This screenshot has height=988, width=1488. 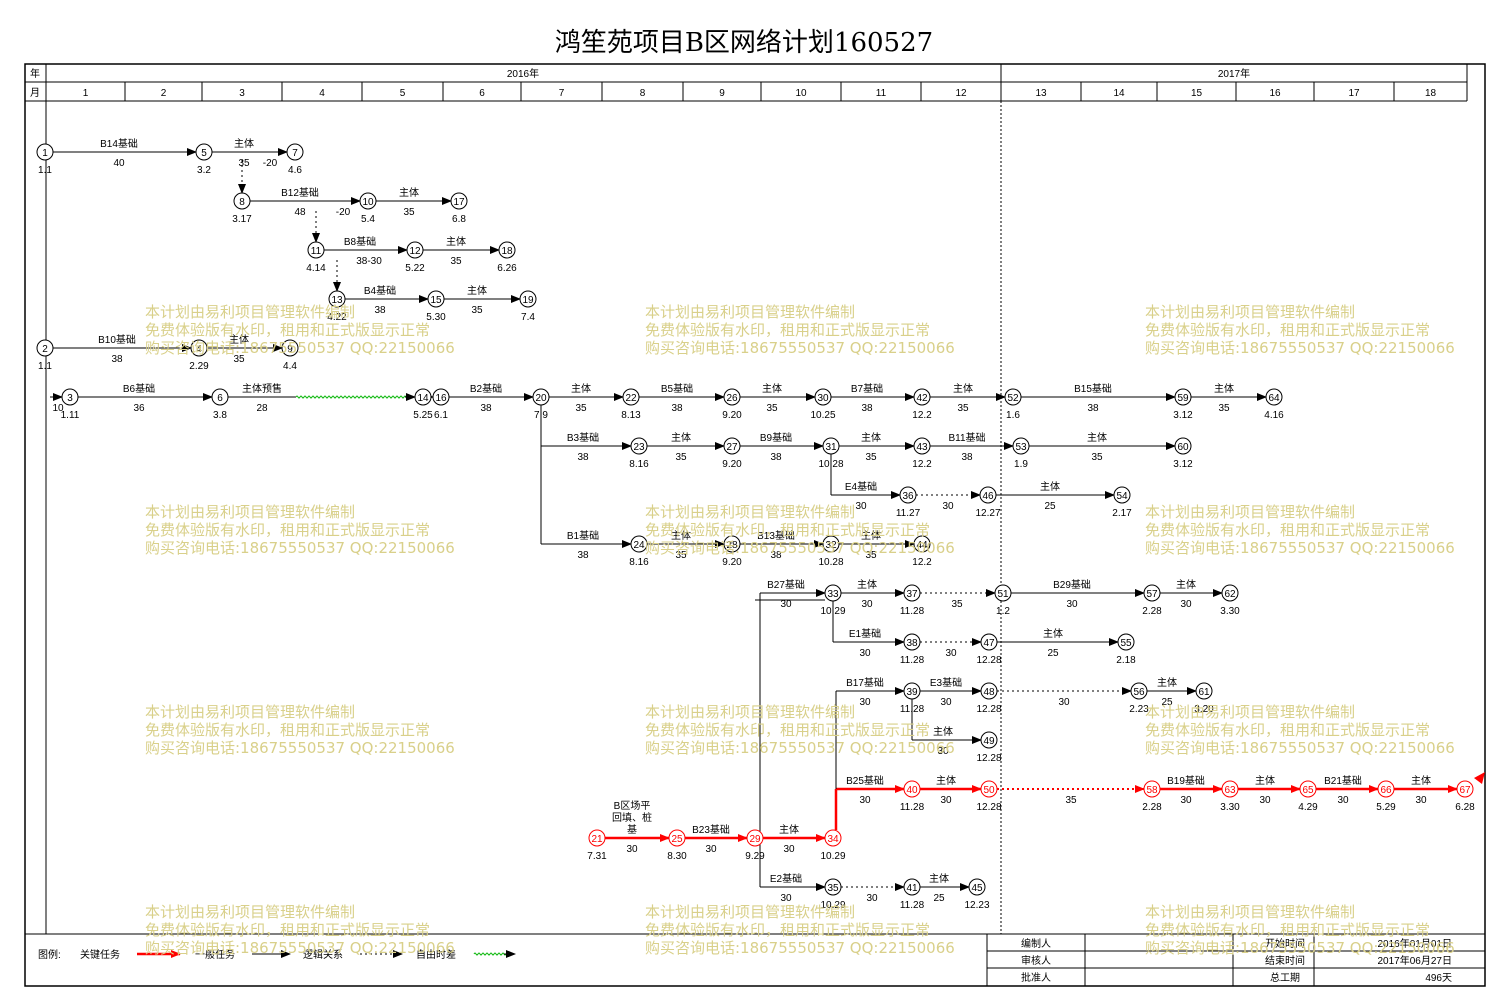 What do you see at coordinates (732, 415) in the screenshot?
I see `node-date: 9.20` at bounding box center [732, 415].